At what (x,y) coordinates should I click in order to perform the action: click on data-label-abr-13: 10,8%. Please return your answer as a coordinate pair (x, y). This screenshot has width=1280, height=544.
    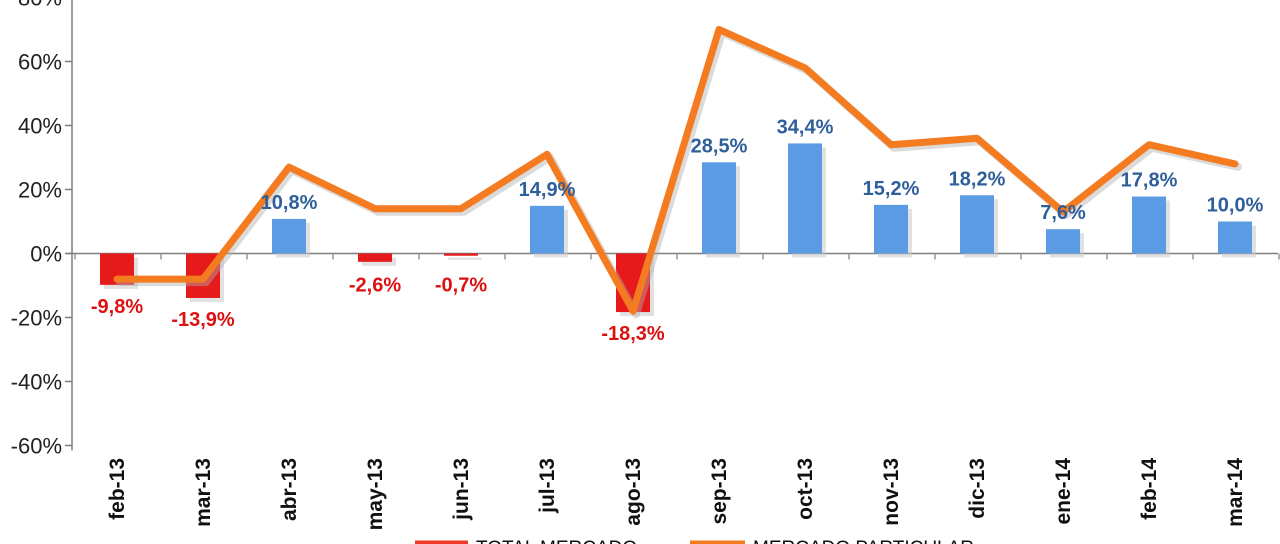
    Looking at the image, I should click on (289, 203).